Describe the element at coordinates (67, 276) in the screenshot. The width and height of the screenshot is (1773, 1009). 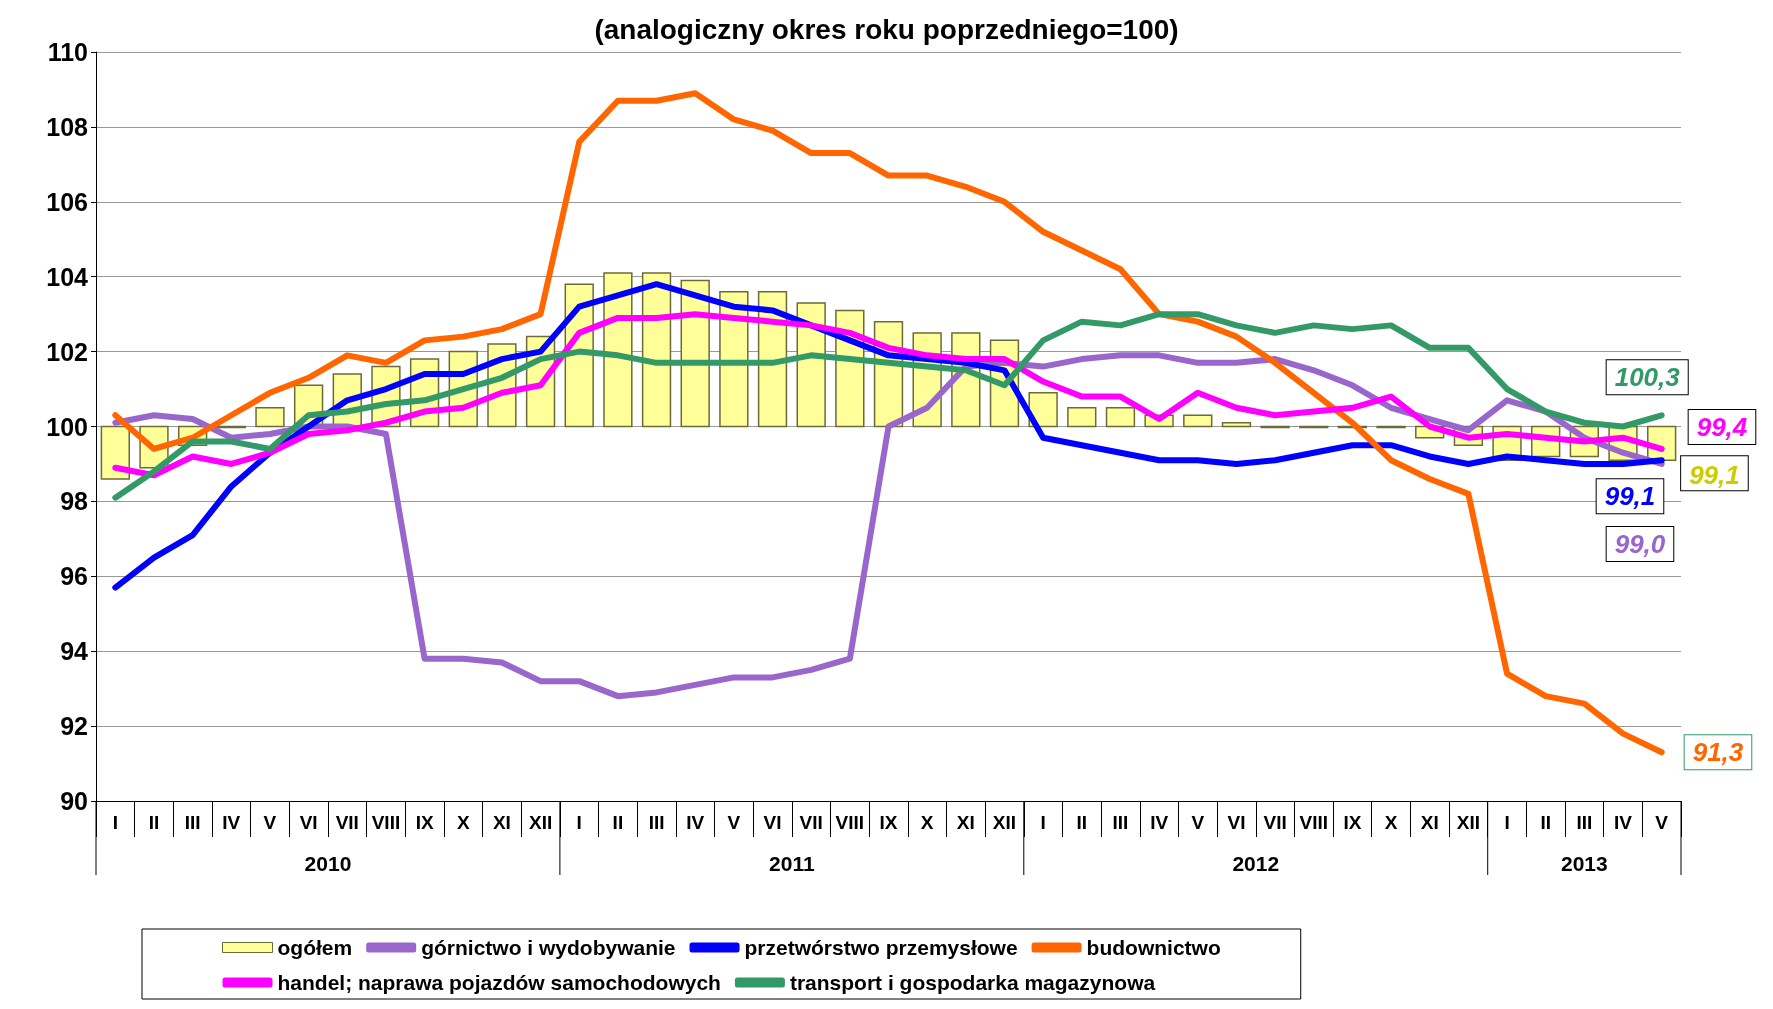
I see `y-tick-label: 104` at that location.